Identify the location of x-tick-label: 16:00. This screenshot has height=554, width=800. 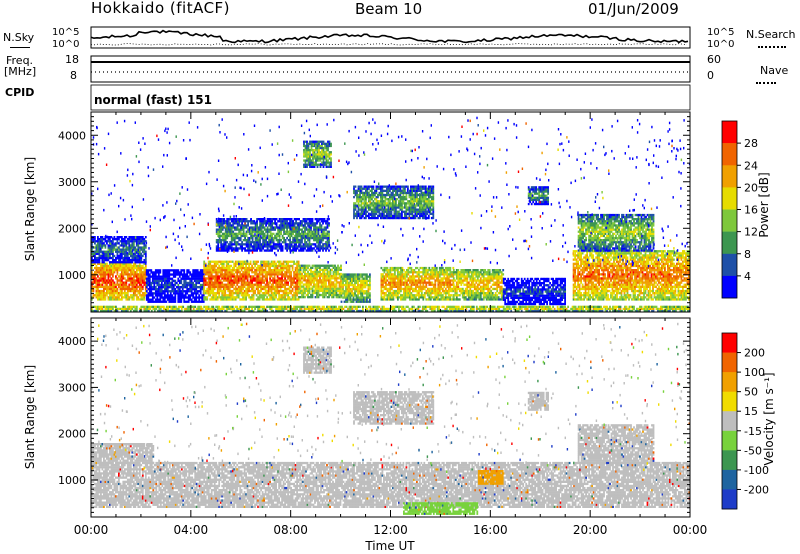
(490, 530).